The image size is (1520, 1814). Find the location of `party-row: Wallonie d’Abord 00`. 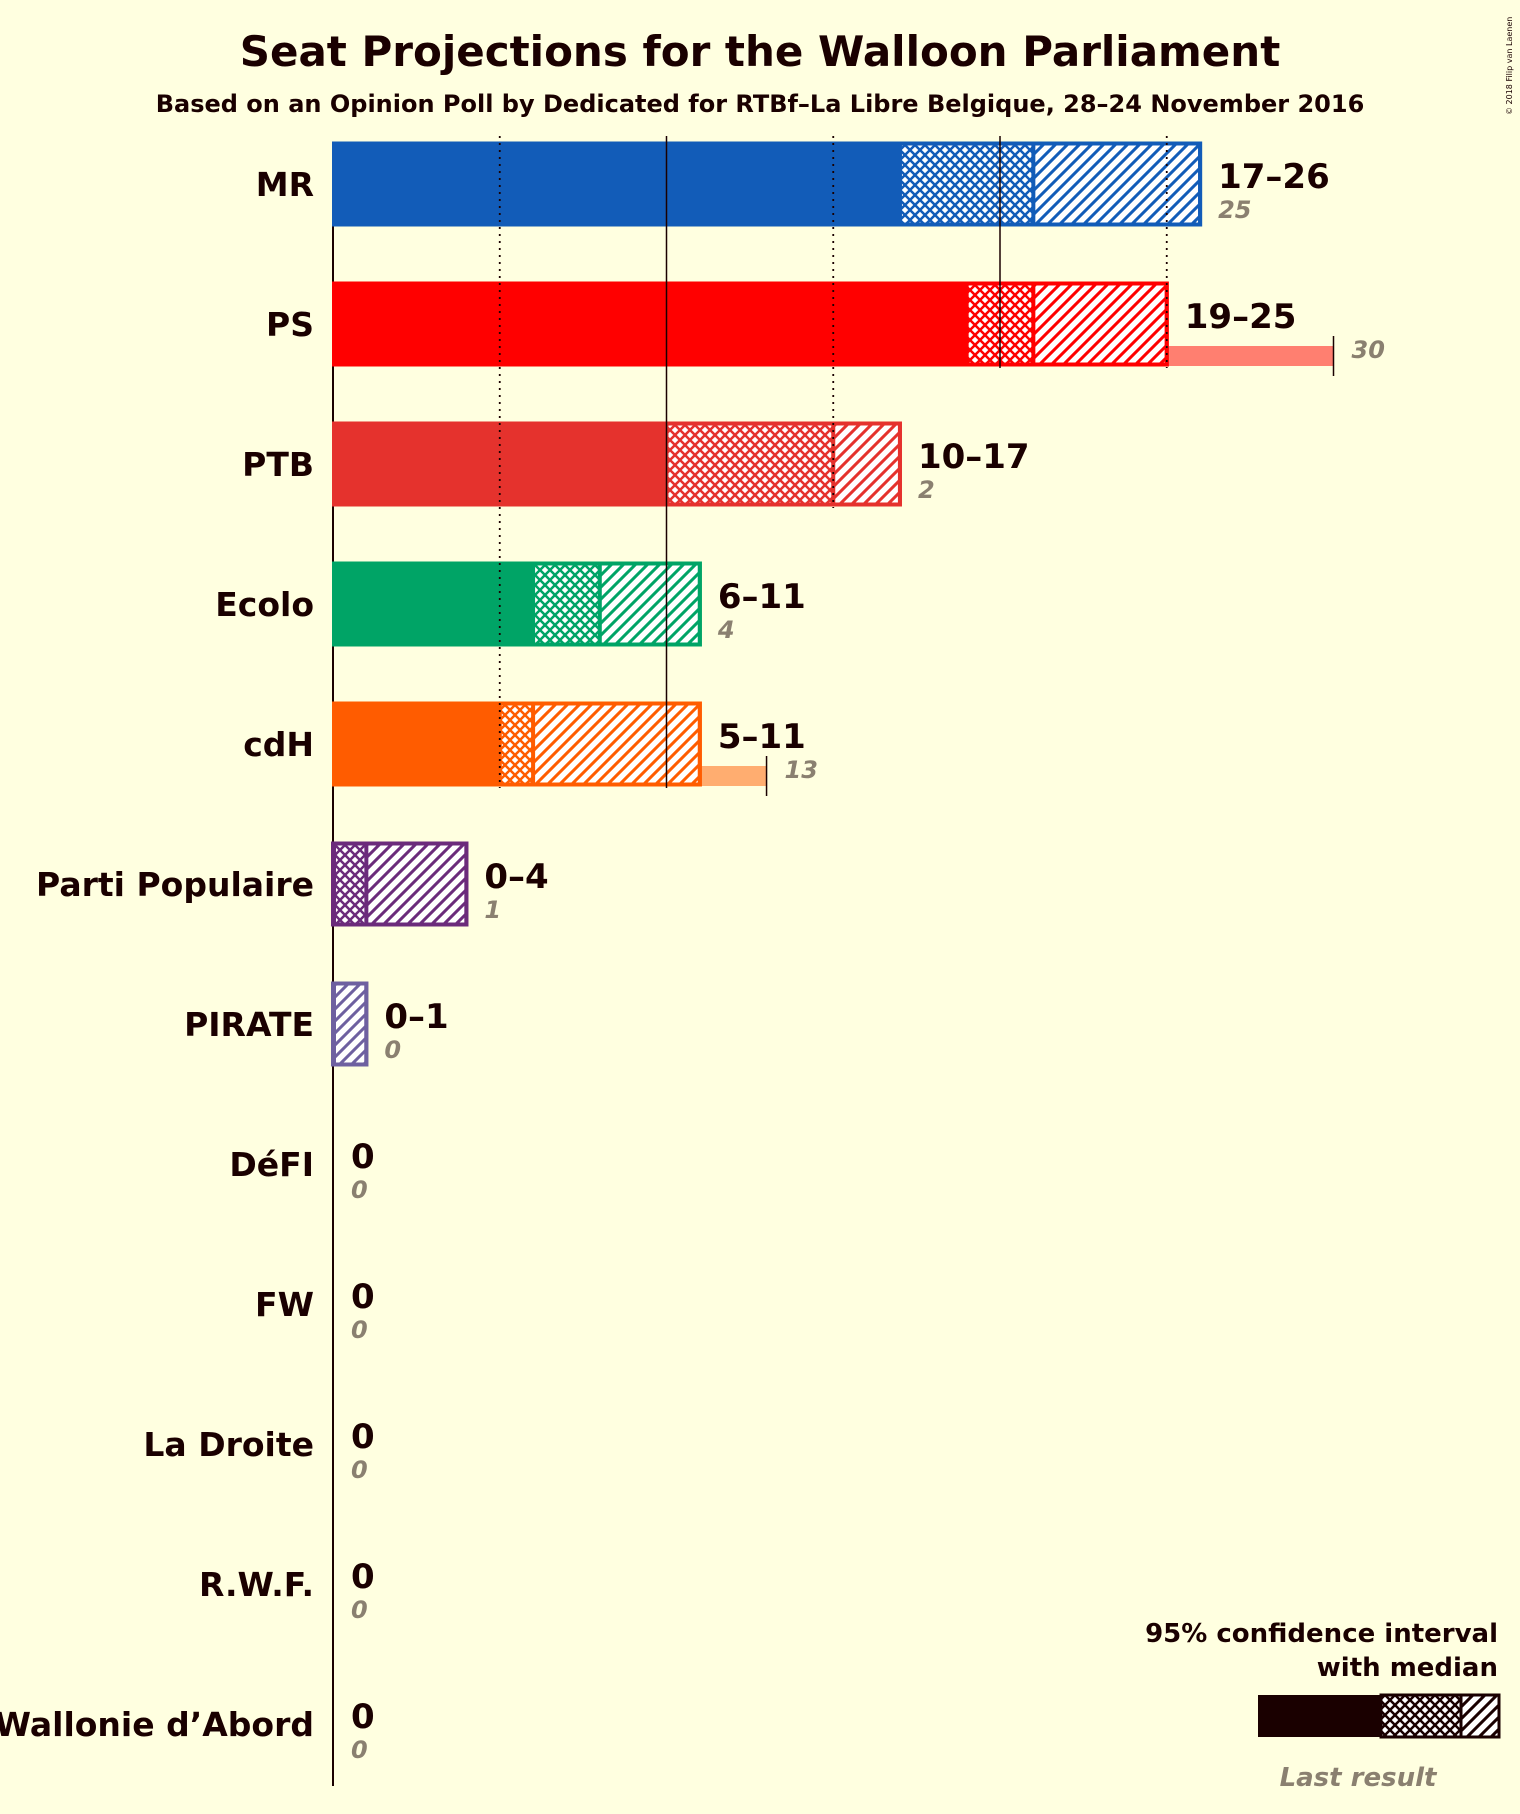

party-row: Wallonie d’Abord 00 is located at coordinates (187, 1730).